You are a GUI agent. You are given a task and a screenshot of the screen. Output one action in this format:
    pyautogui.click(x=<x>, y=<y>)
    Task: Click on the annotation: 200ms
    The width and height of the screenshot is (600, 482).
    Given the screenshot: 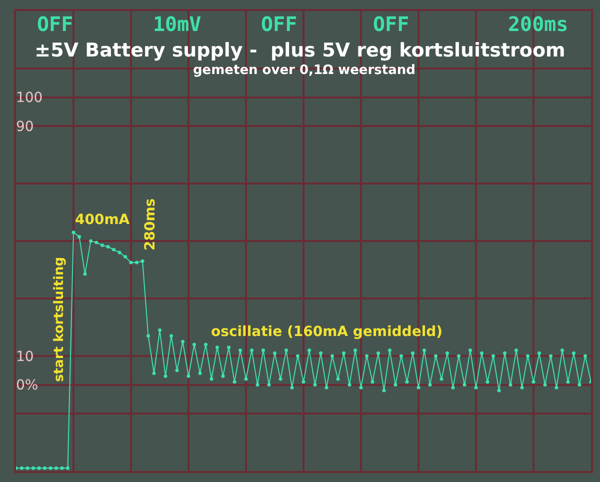 What is the action you would take?
    pyautogui.click(x=538, y=24)
    